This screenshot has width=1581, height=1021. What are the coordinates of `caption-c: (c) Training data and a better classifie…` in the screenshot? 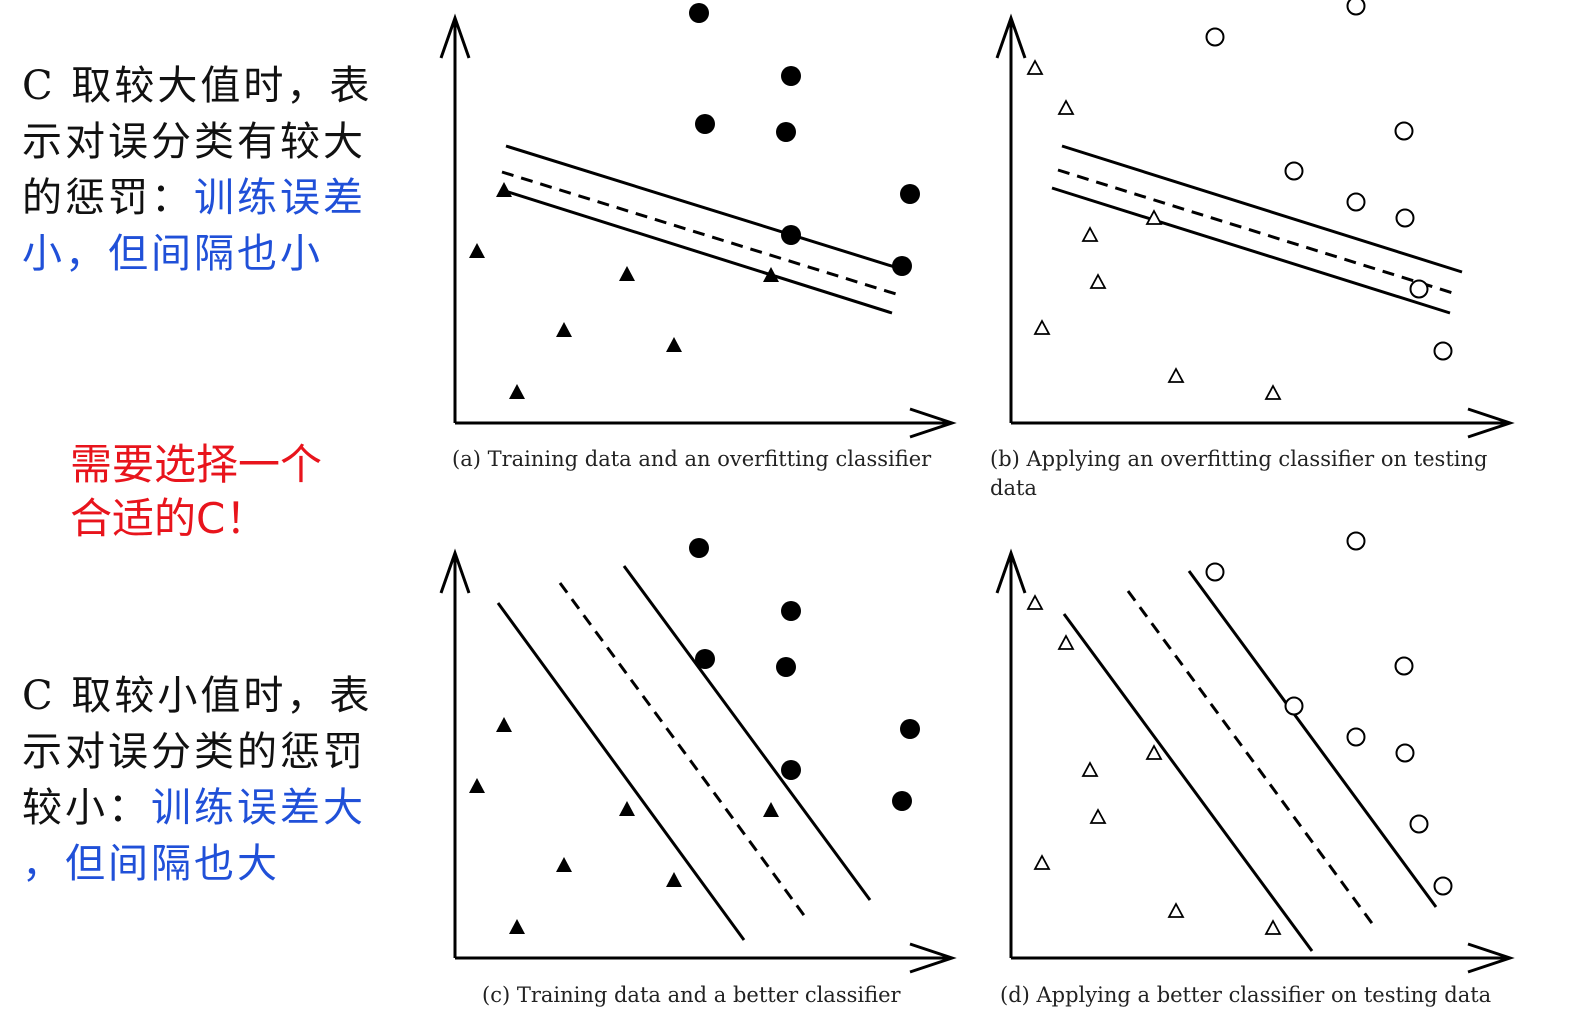 It's located at (692, 995).